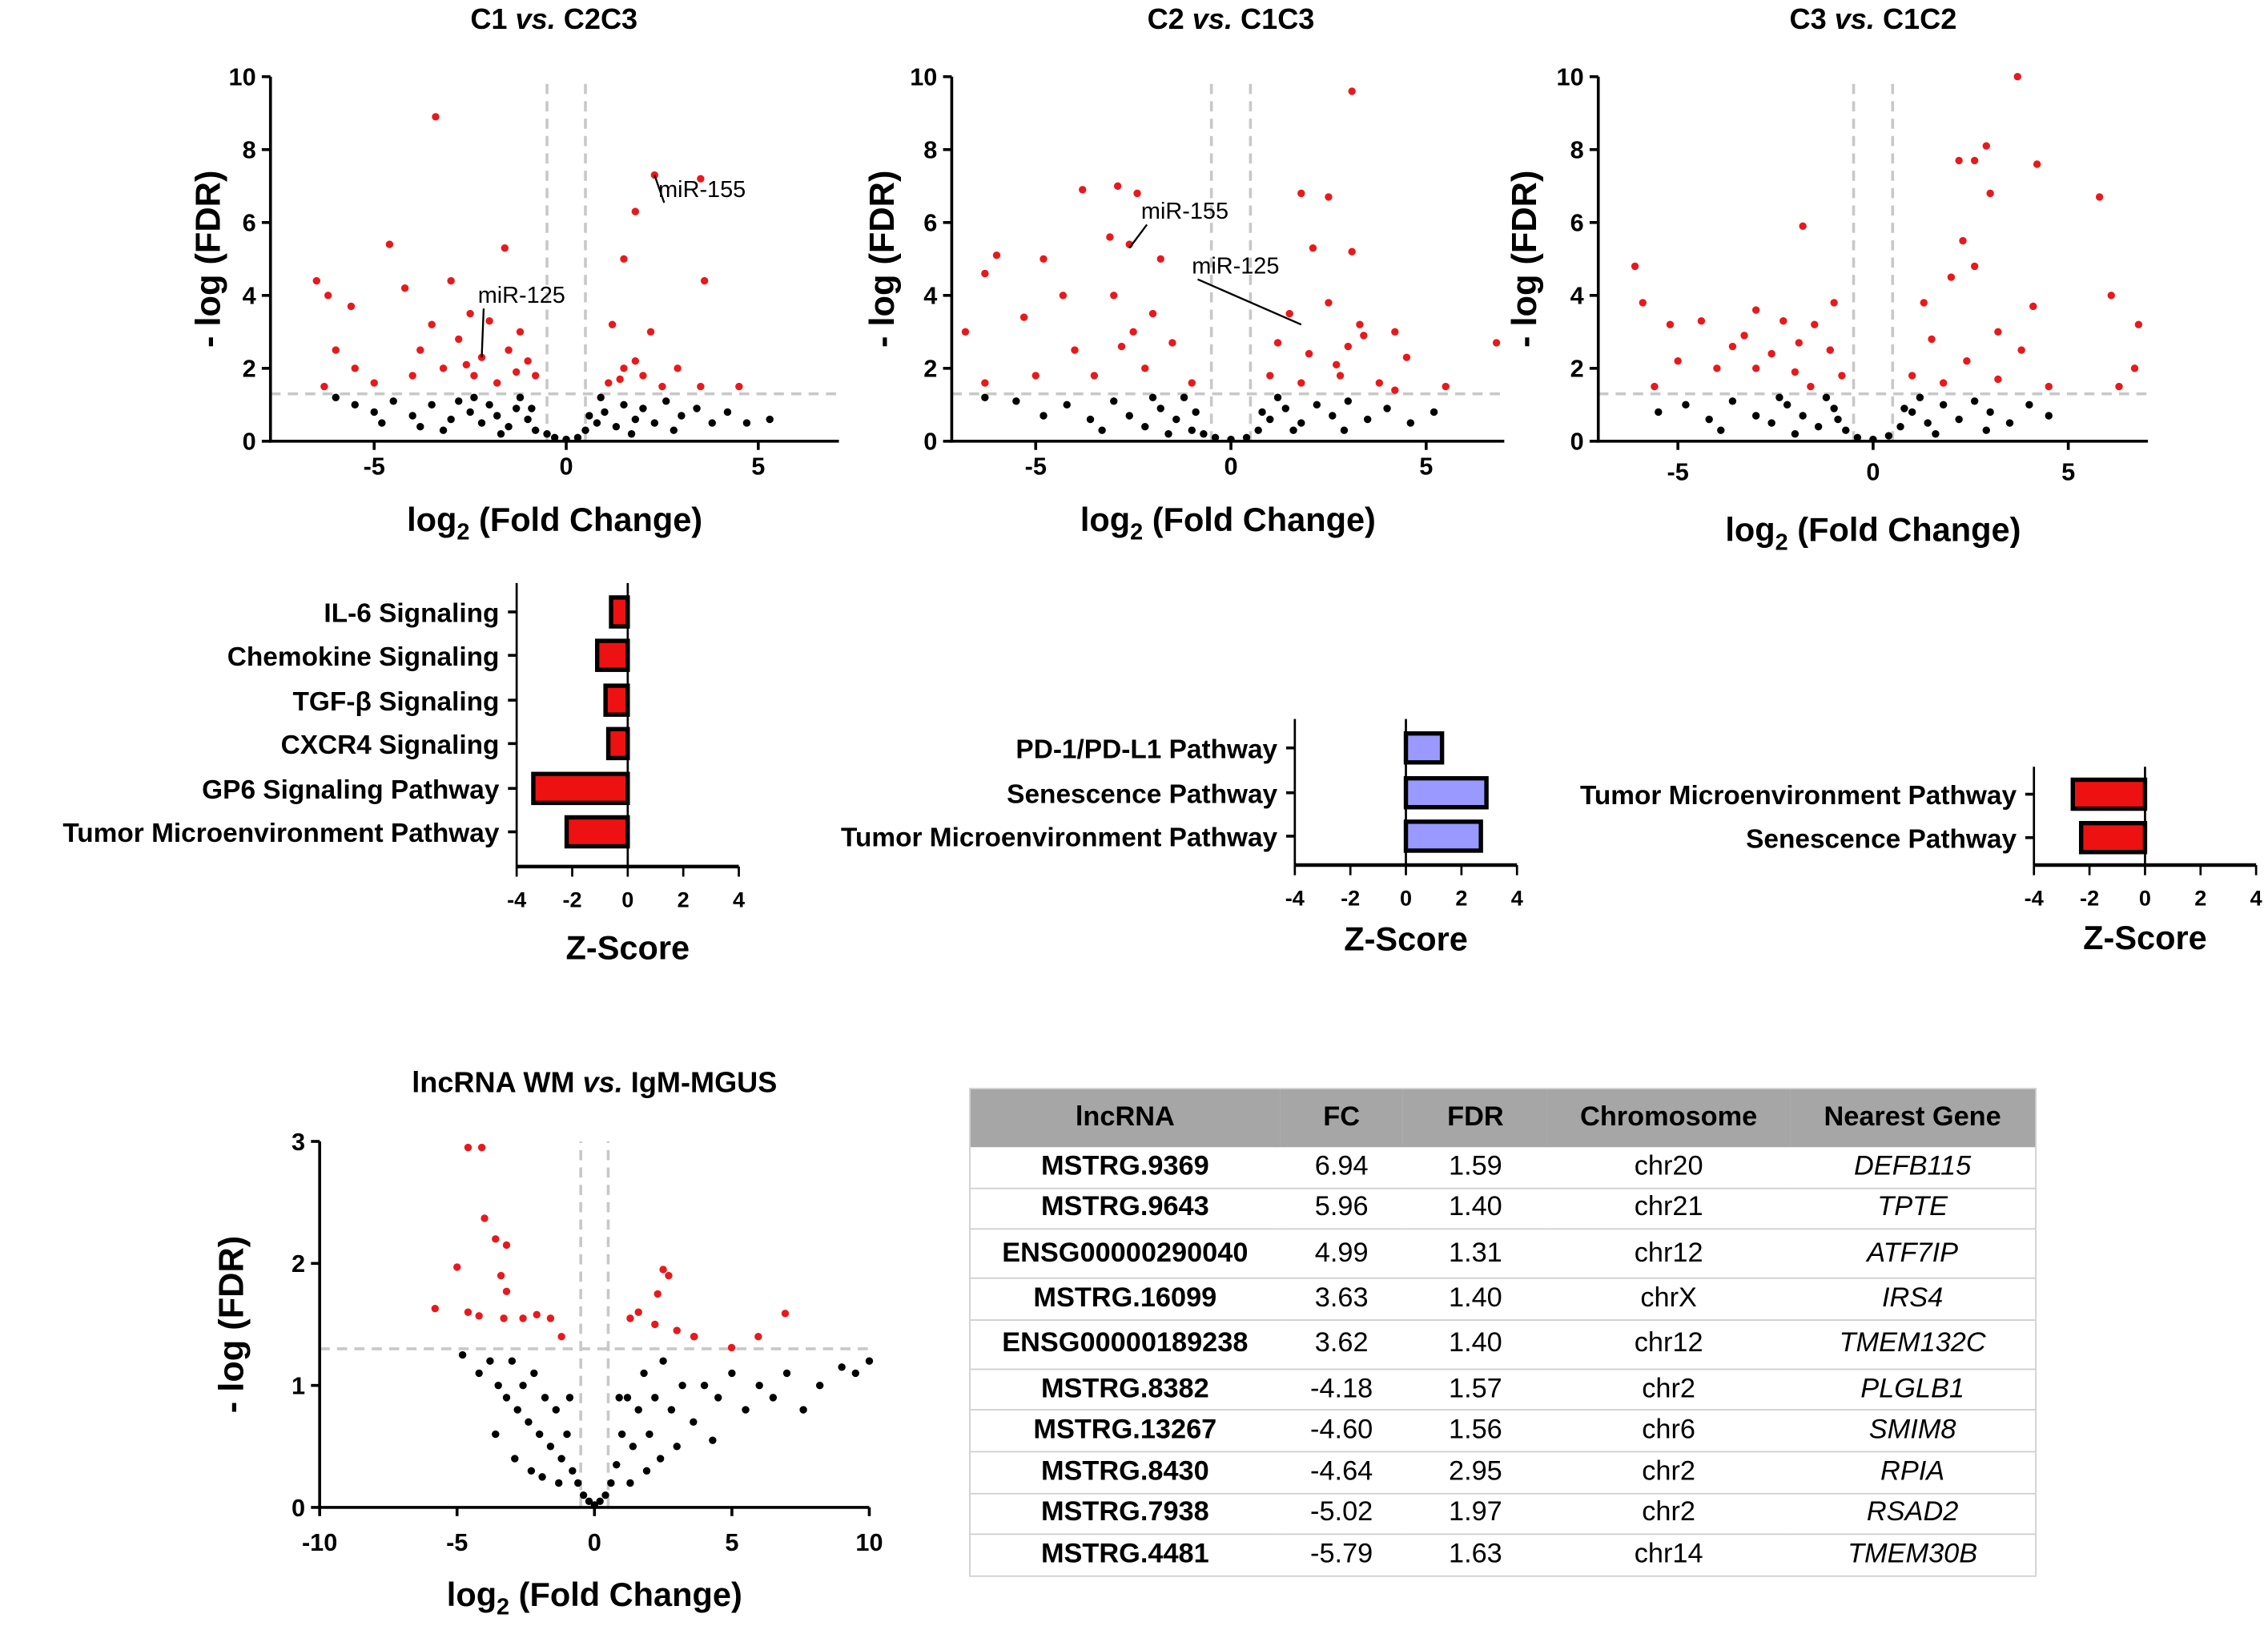 The width and height of the screenshot is (2268, 1630). I want to click on nearest-gene-cell: TMEM30B, so click(1913, 1555).